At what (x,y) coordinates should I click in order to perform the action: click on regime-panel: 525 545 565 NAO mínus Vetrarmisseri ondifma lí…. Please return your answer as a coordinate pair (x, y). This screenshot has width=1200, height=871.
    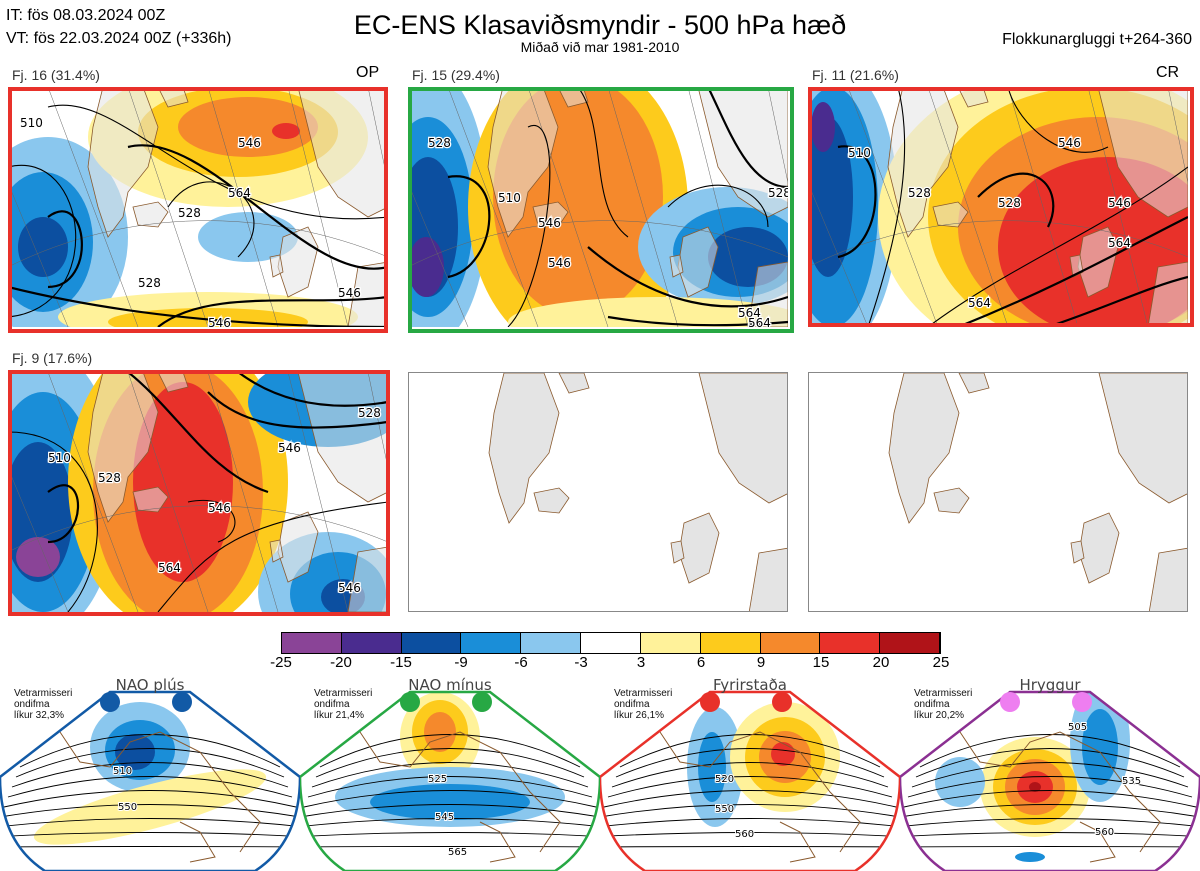
    Looking at the image, I should click on (450, 771).